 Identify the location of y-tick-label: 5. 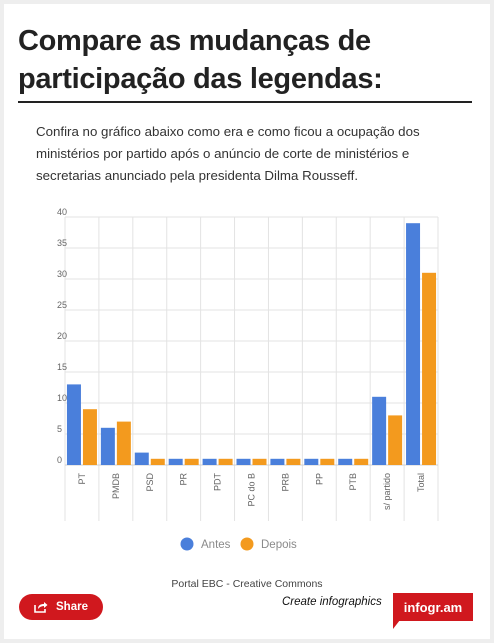
(59, 429).